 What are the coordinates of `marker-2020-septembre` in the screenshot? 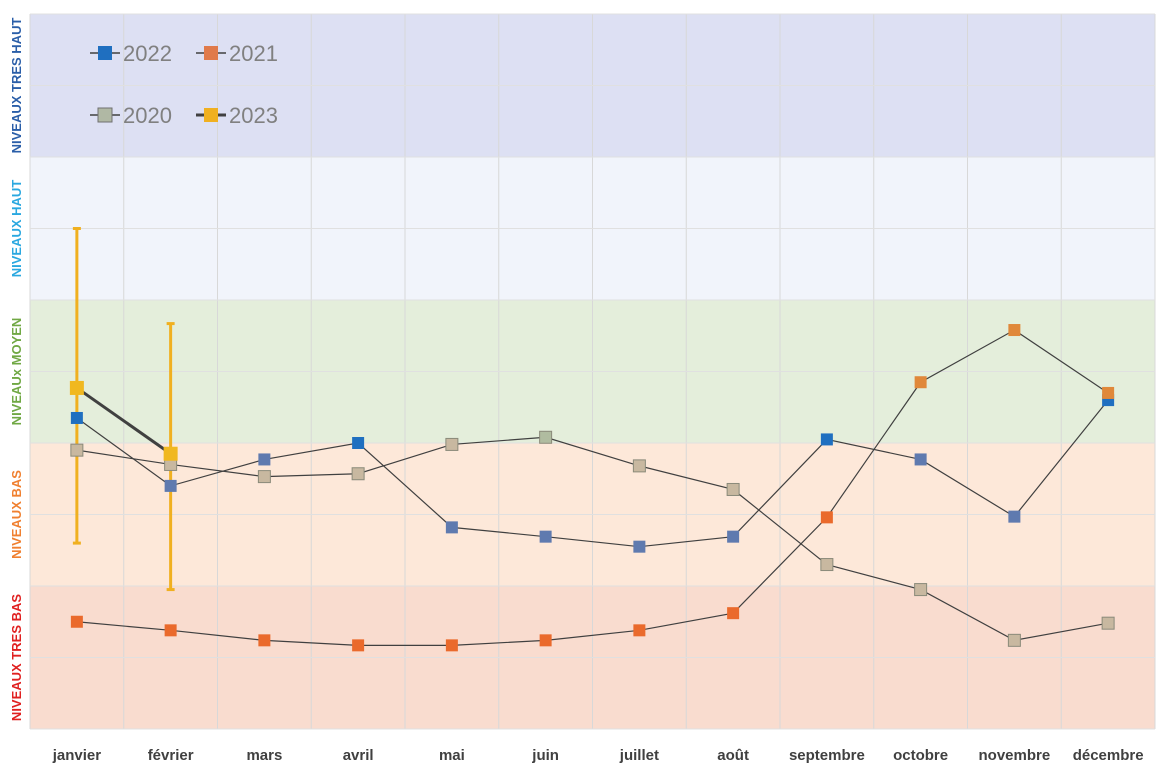 It's located at (827, 565).